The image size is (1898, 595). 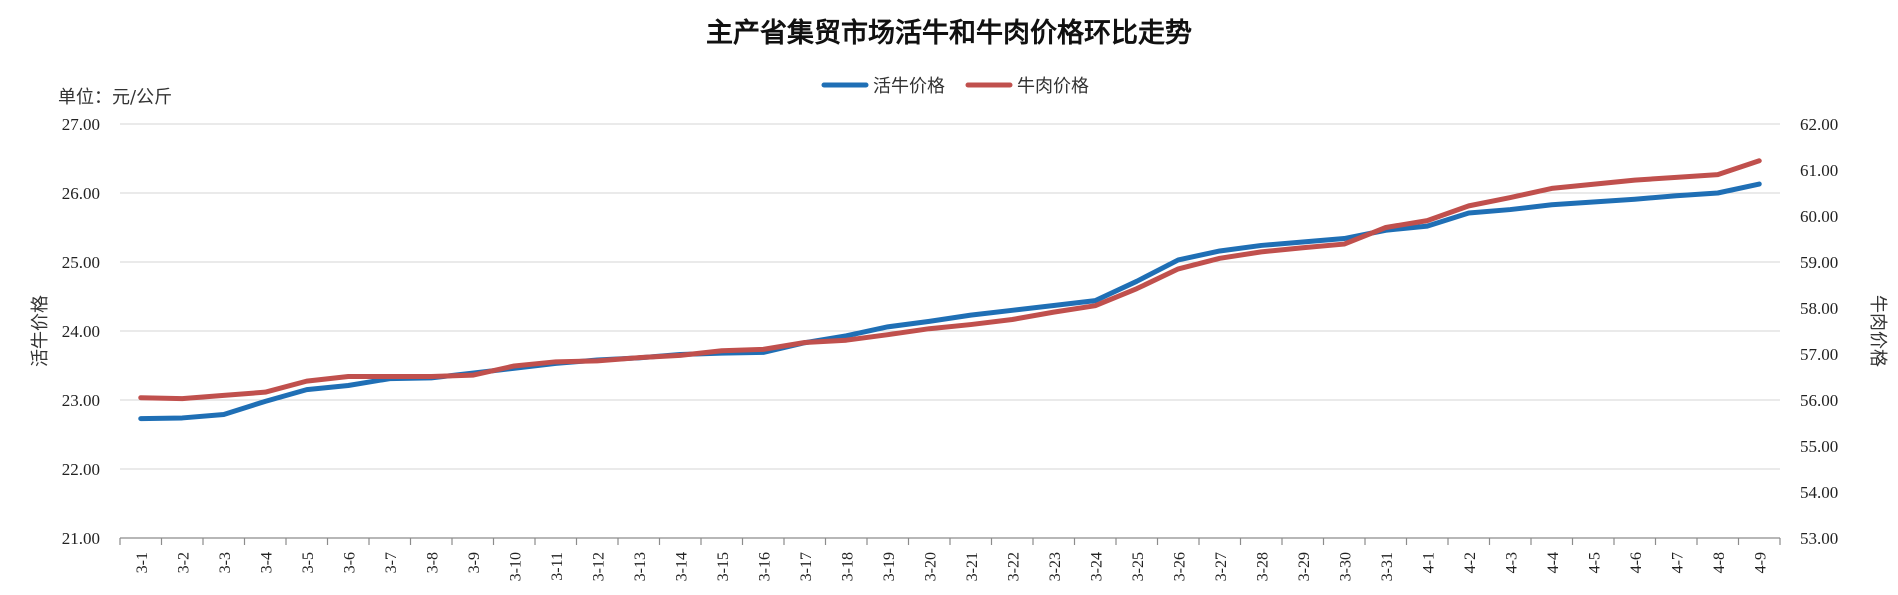 I want to click on legend-item-beef: 牛肉价格, so click(x=1027, y=86).